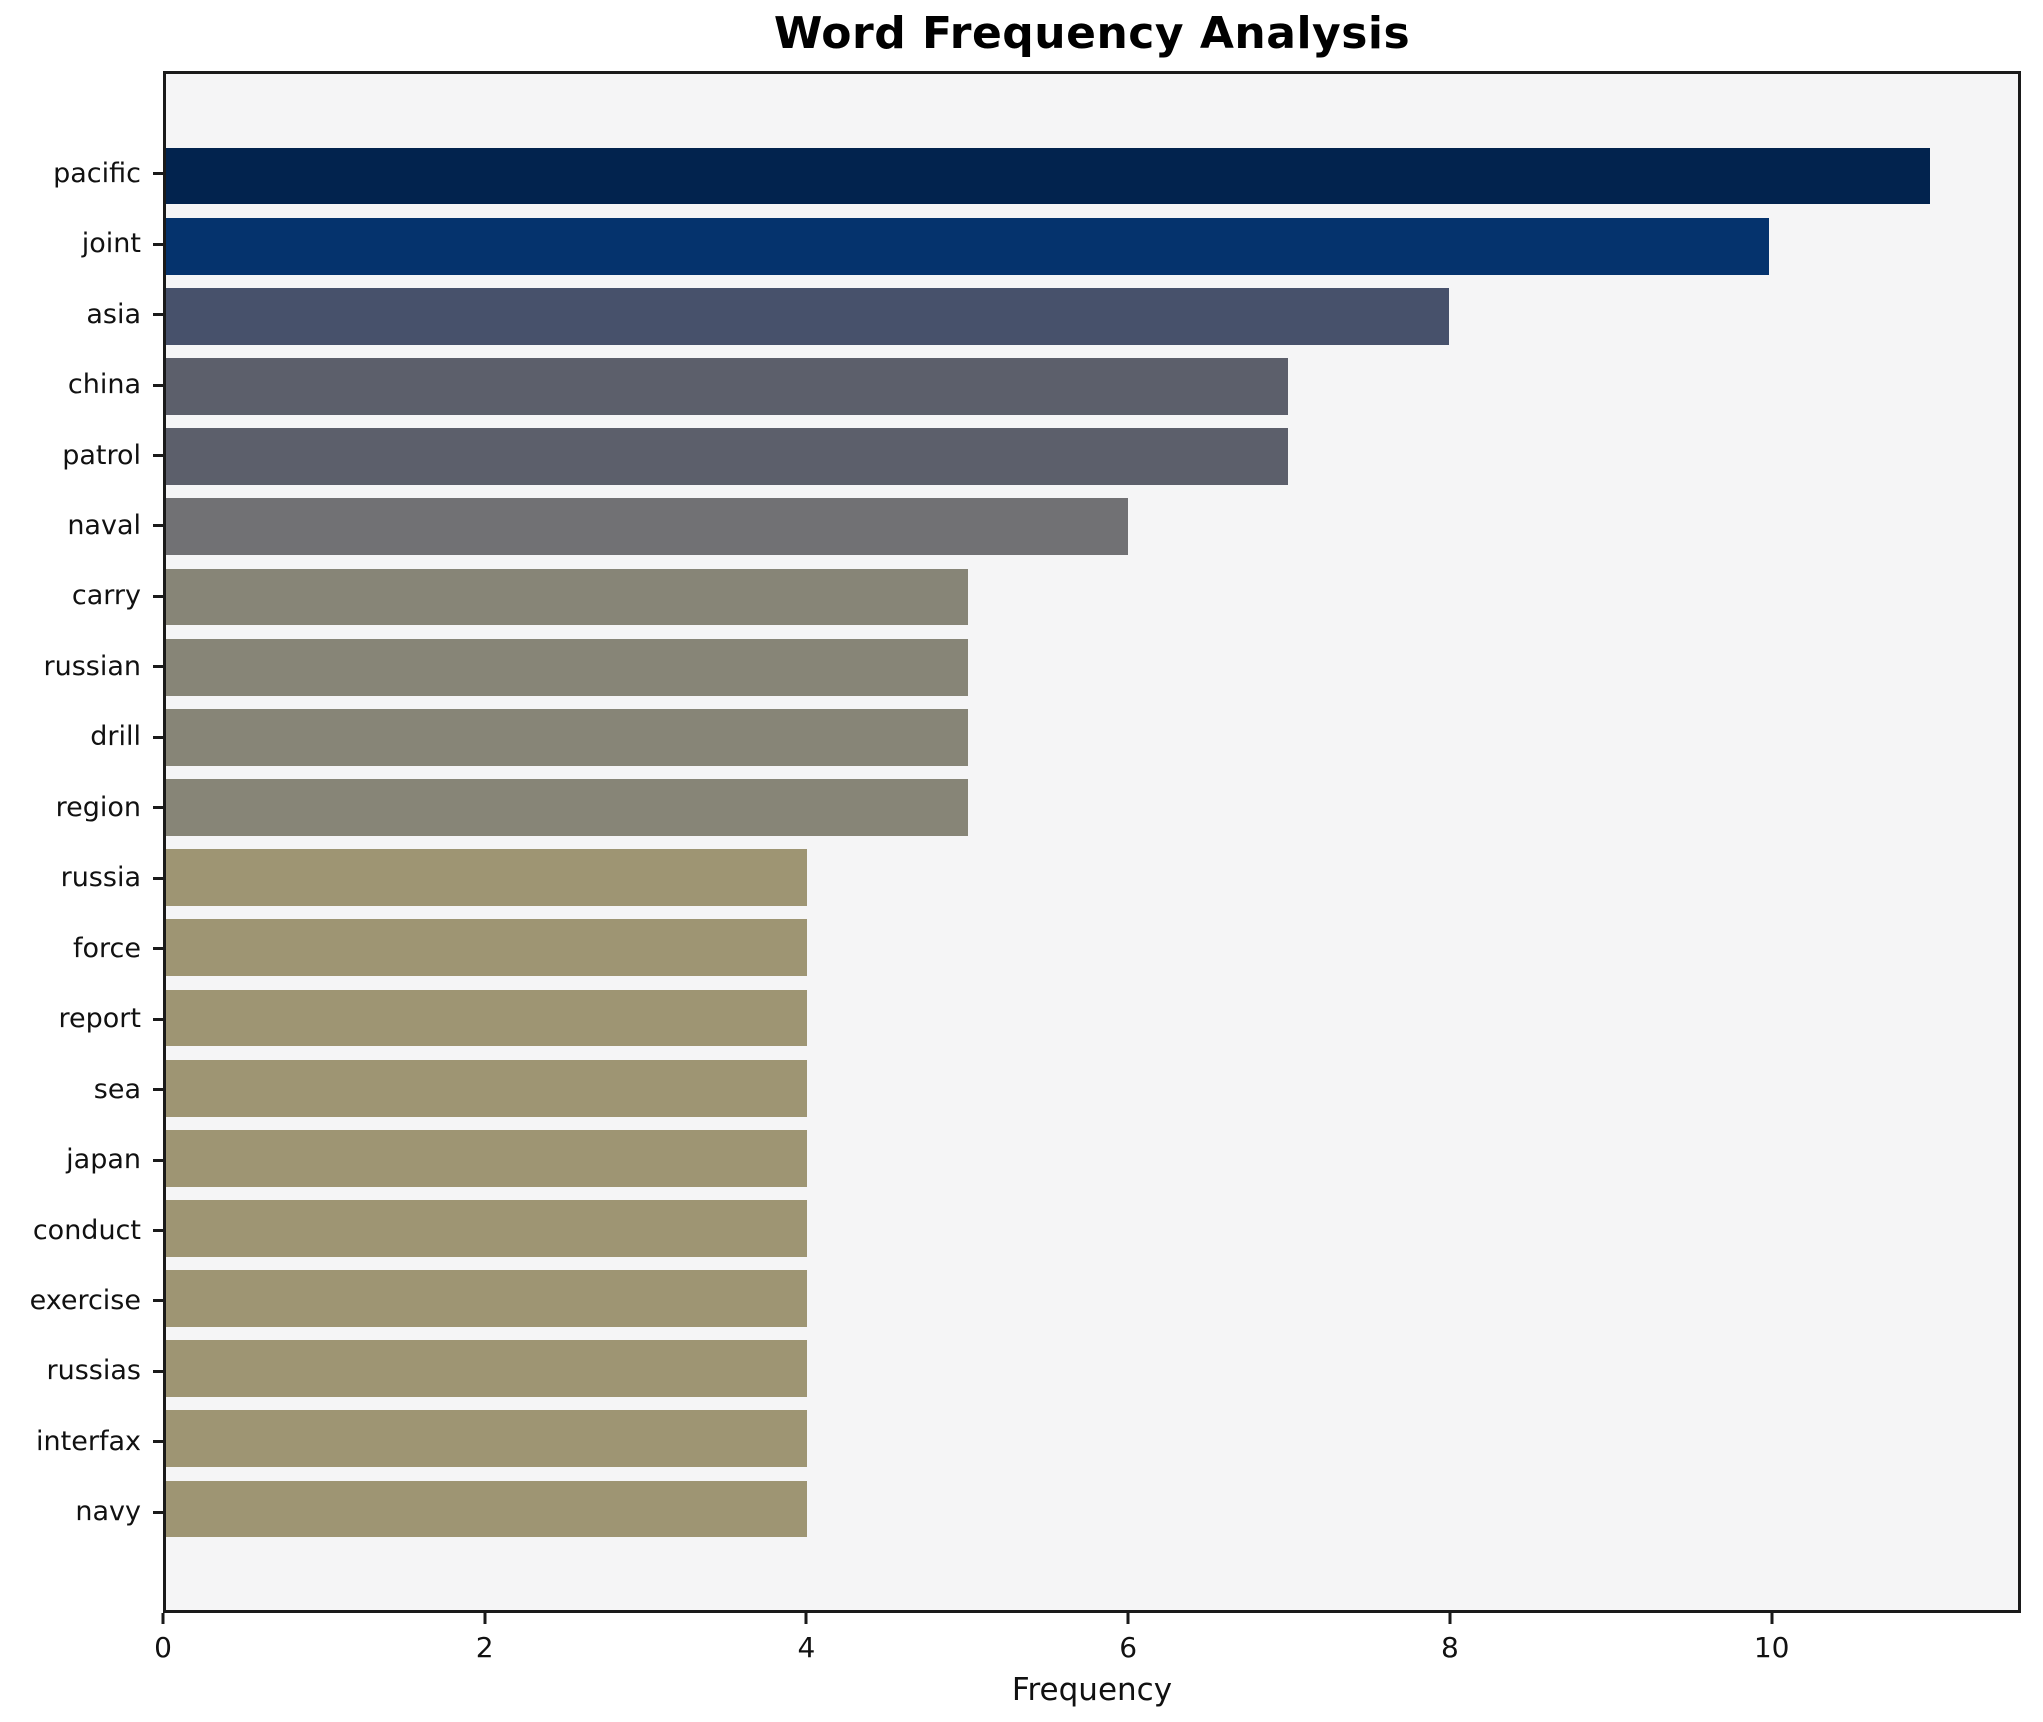 This screenshot has height=1722, width=2043. What do you see at coordinates (567, 597) in the screenshot?
I see `bar-carry` at bounding box center [567, 597].